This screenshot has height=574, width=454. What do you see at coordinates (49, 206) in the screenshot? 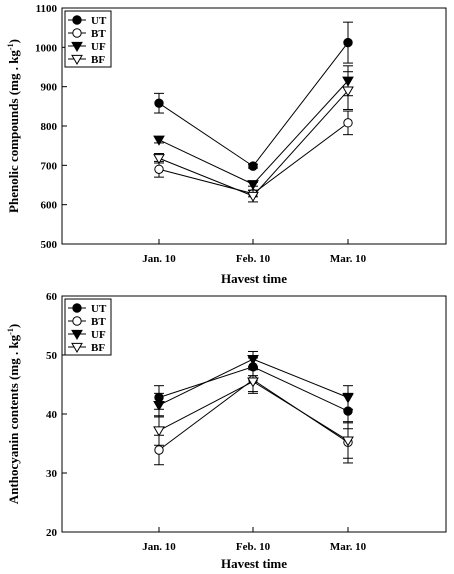
I see `y-tick-label: 600` at bounding box center [49, 206].